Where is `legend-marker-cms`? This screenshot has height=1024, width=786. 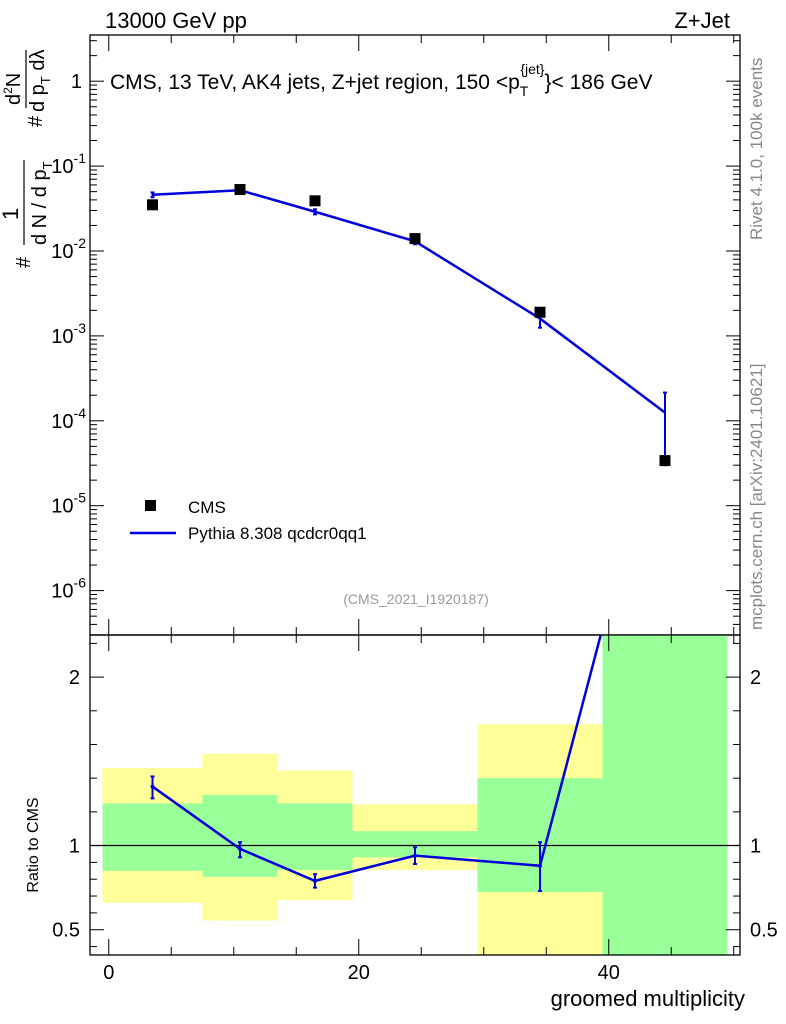 legend-marker-cms is located at coordinates (150, 505).